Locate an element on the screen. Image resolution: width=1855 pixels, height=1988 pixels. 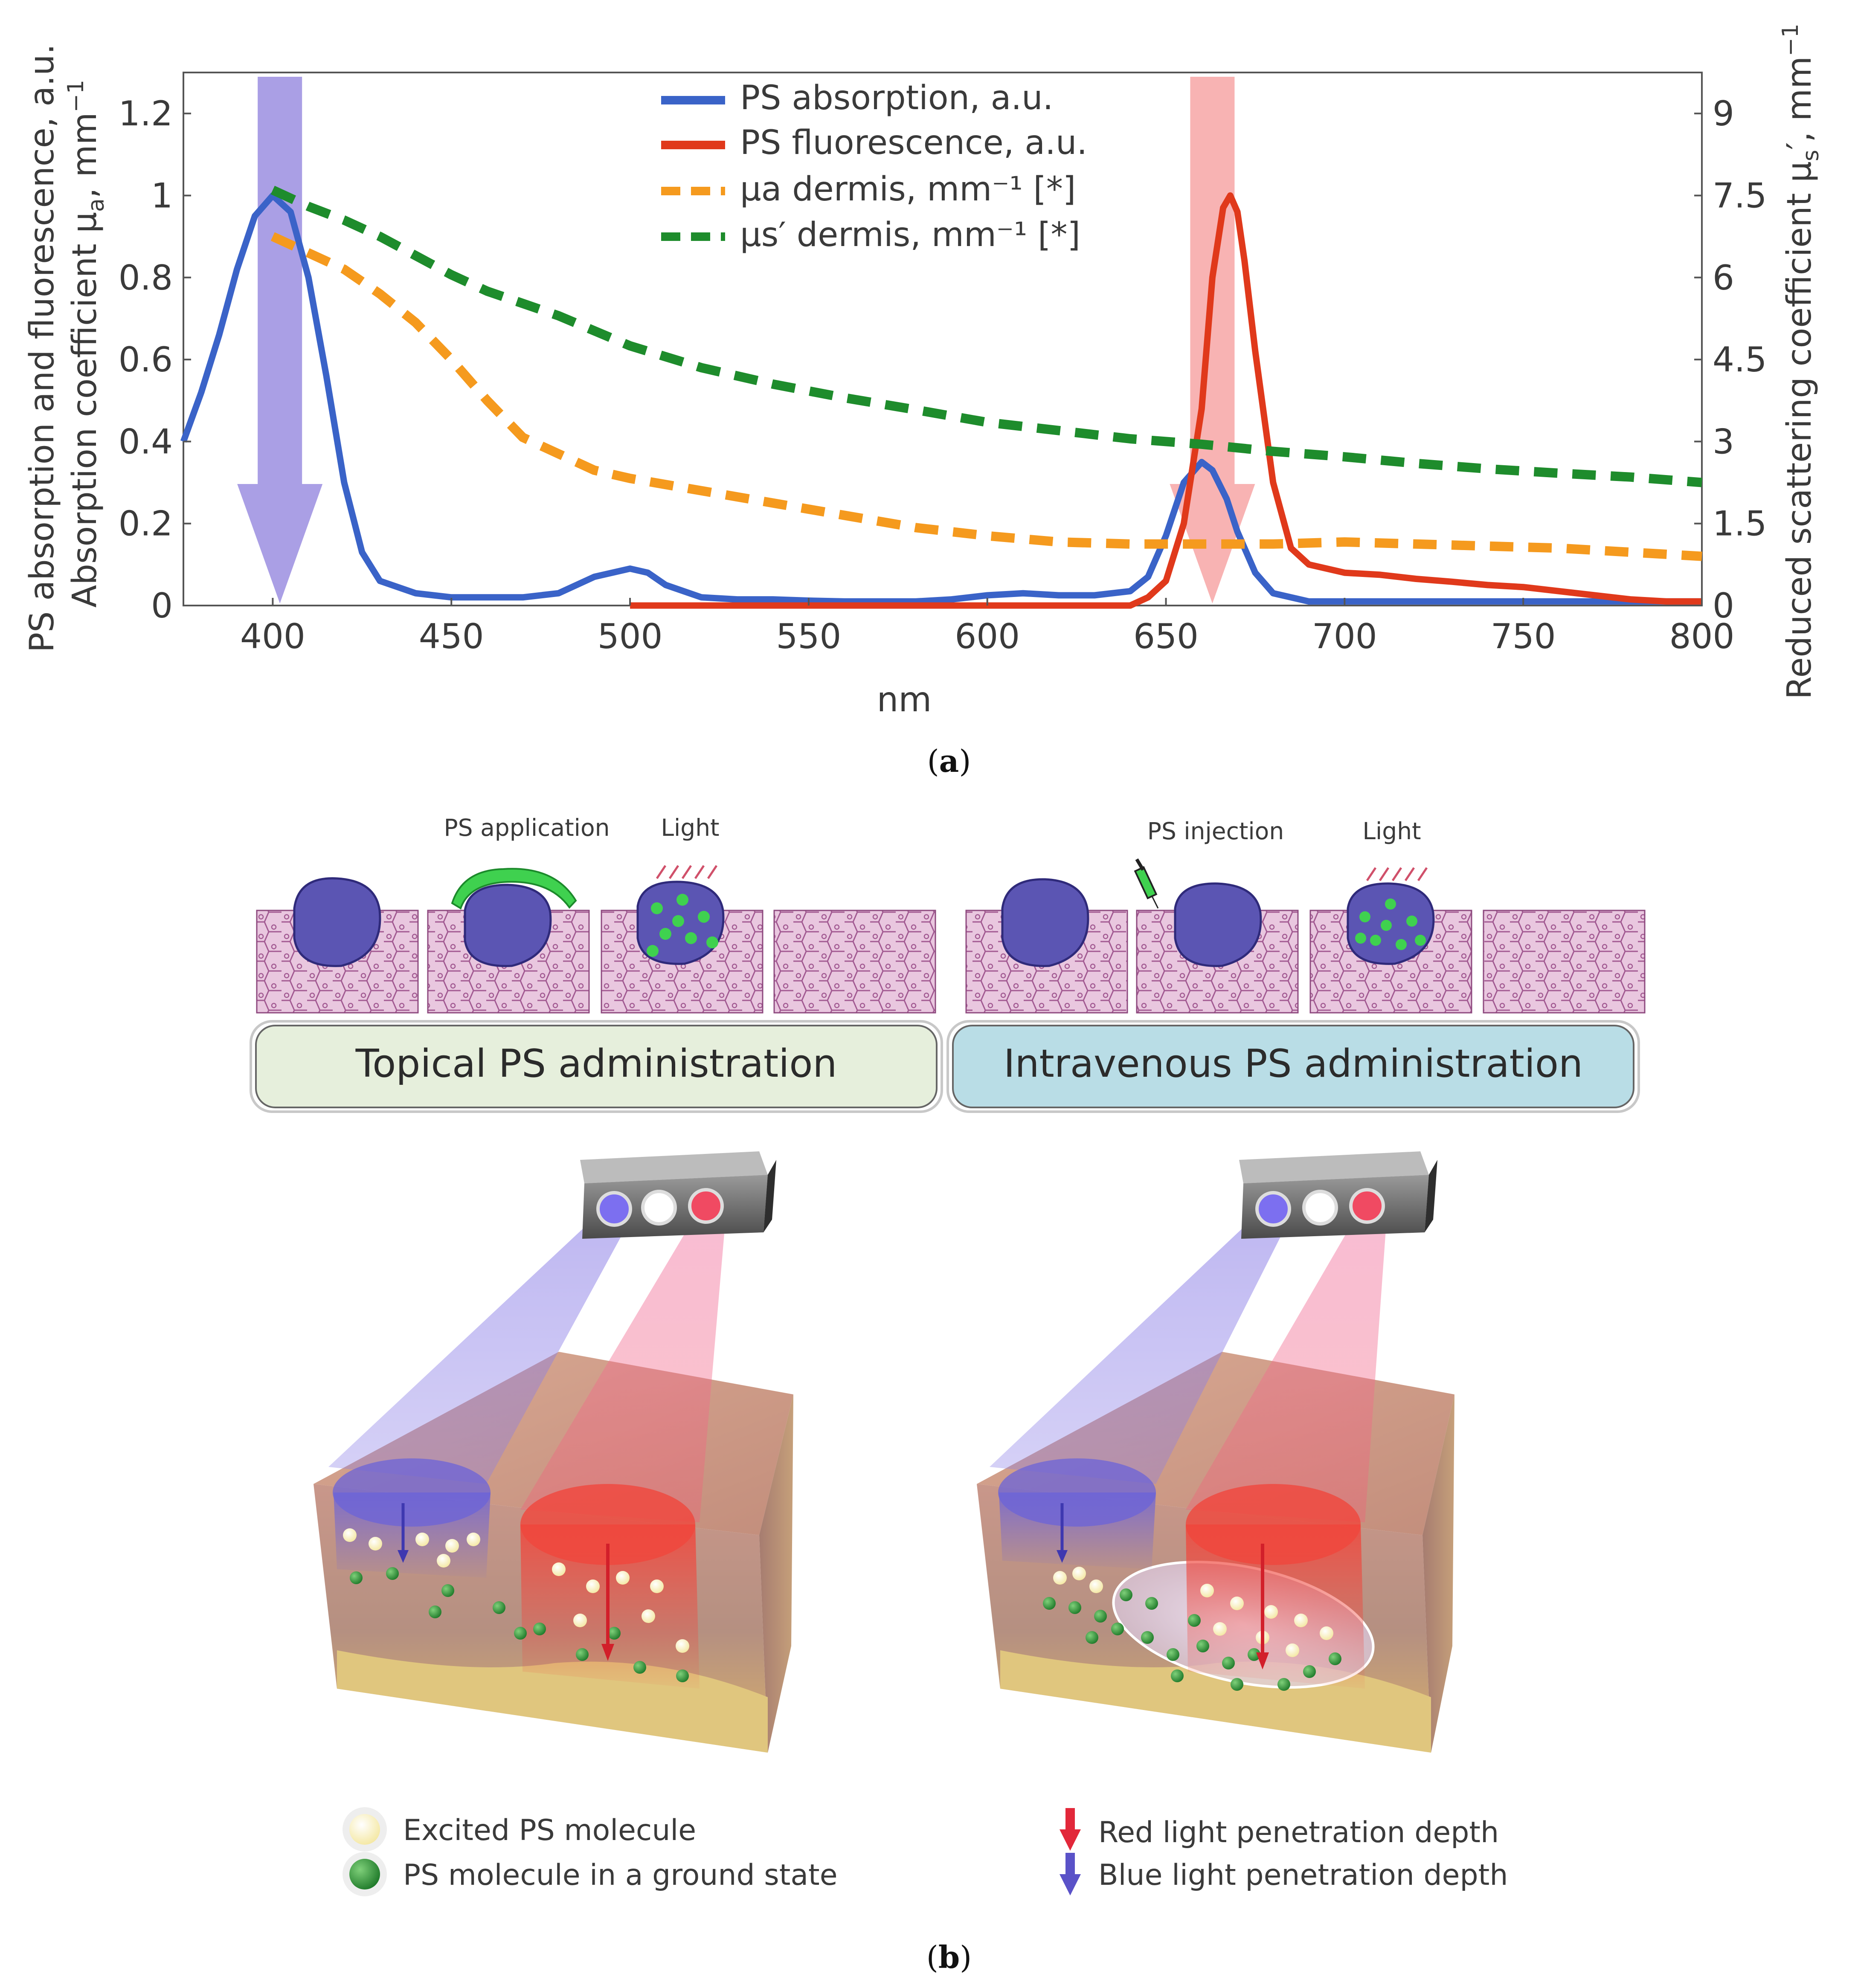
panel-b-caption: (b) is located at coordinates (949, 1957).